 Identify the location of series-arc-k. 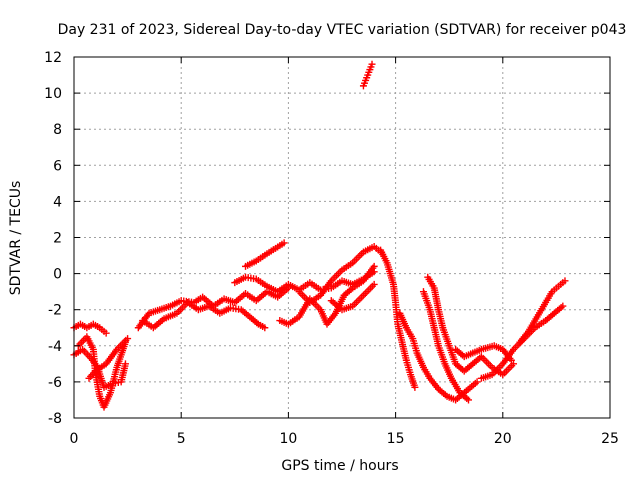
(352, 297).